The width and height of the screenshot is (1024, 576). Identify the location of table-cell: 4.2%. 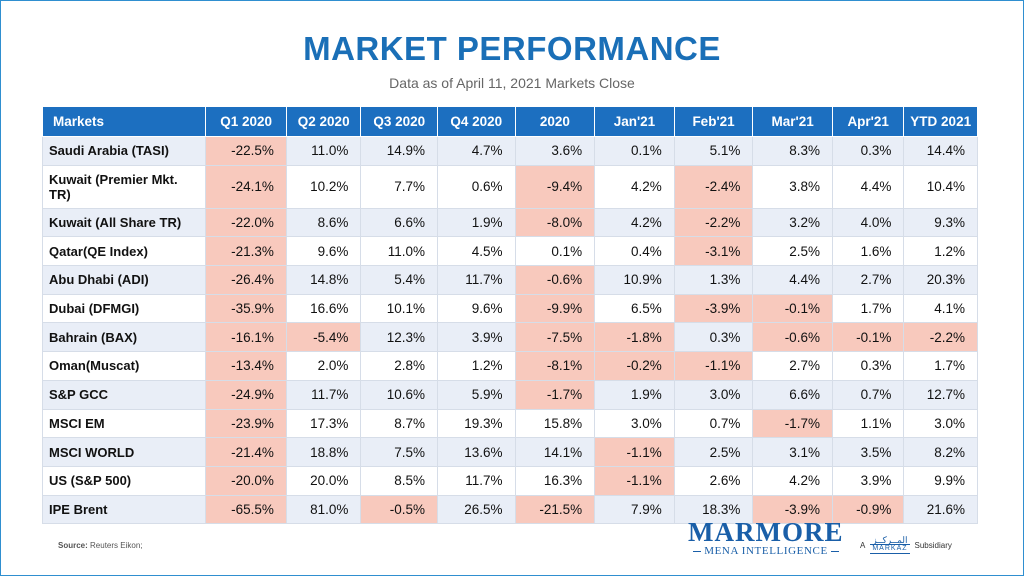
(792, 480).